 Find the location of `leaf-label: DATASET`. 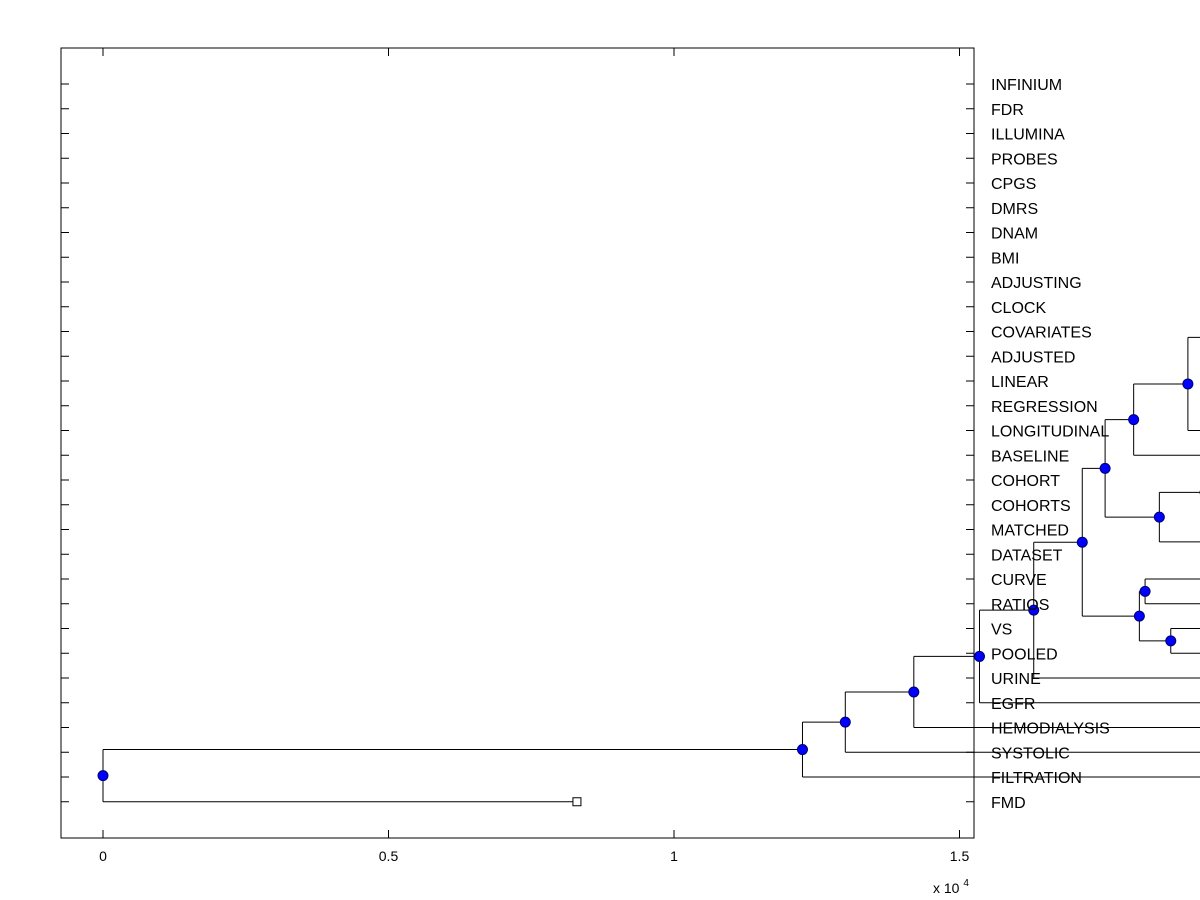

leaf-label: DATASET is located at coordinates (1027, 555).